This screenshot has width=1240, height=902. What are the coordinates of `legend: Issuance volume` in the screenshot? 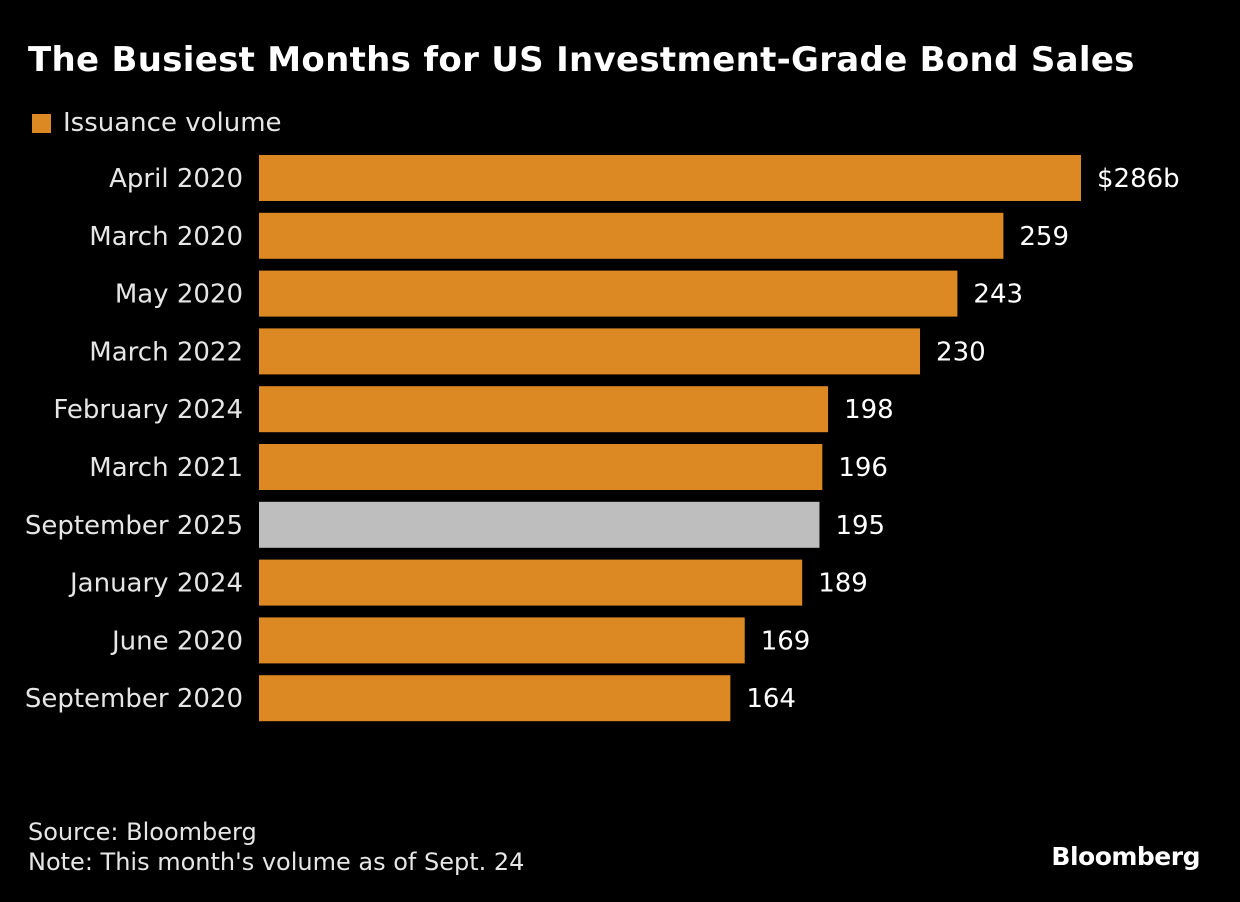 It's located at (157, 123).